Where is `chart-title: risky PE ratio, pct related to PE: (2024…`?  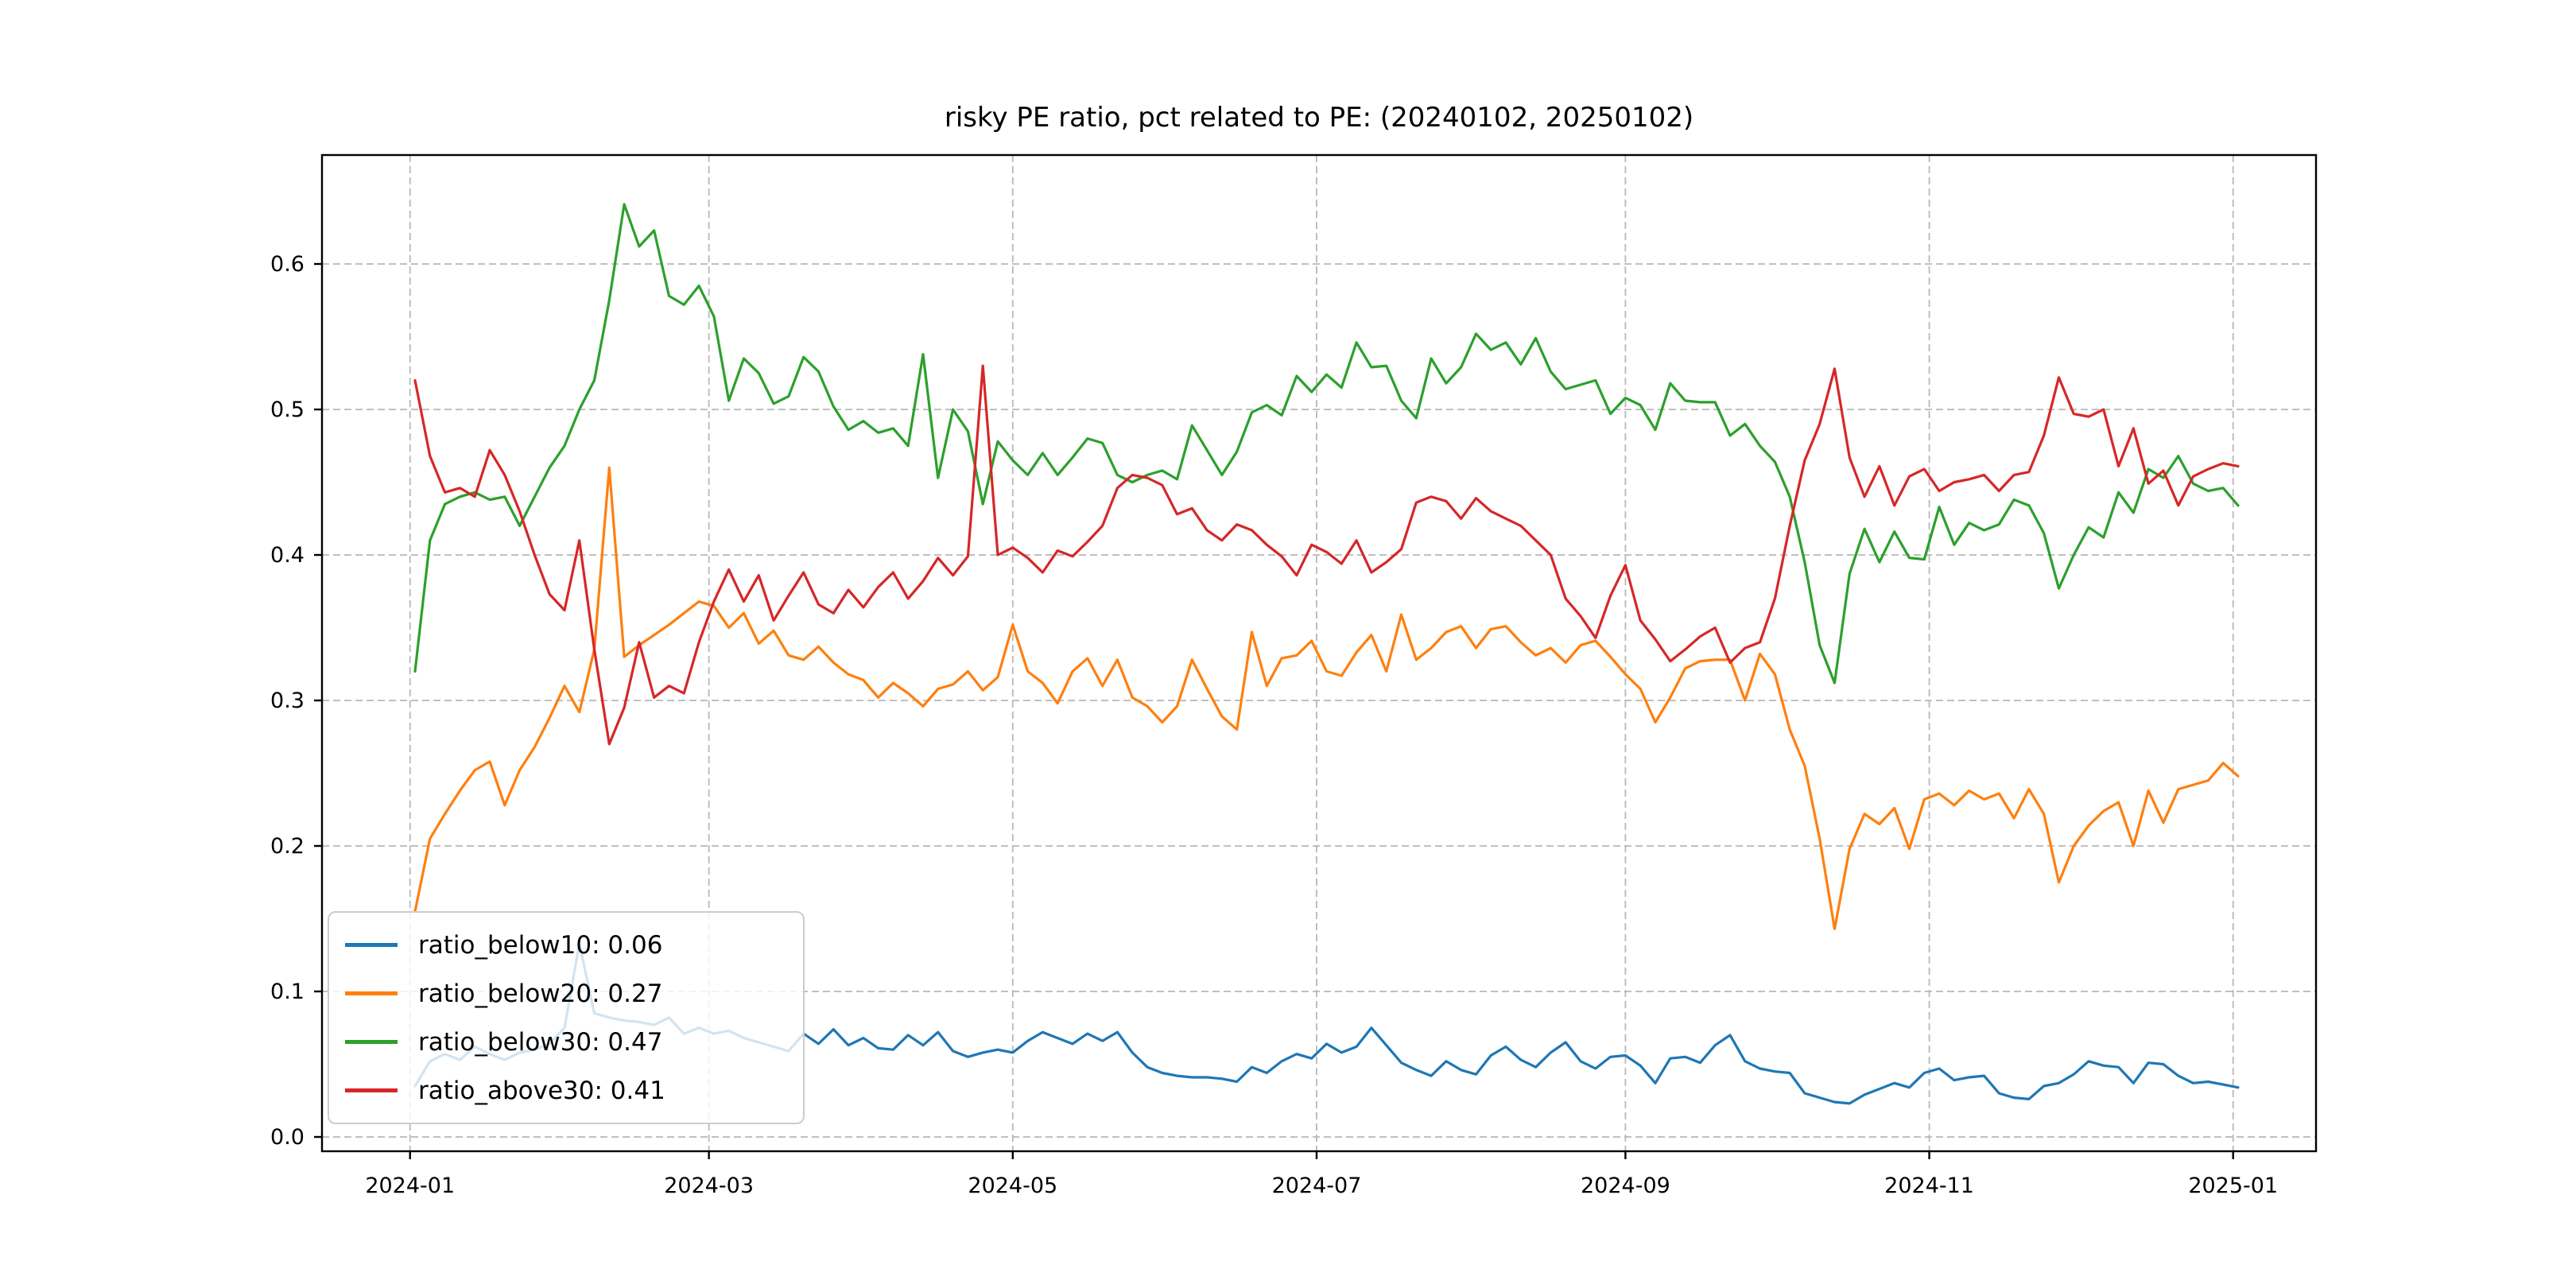
chart-title: risky PE ratio, pct related to PE: (2024… is located at coordinates (1319, 118).